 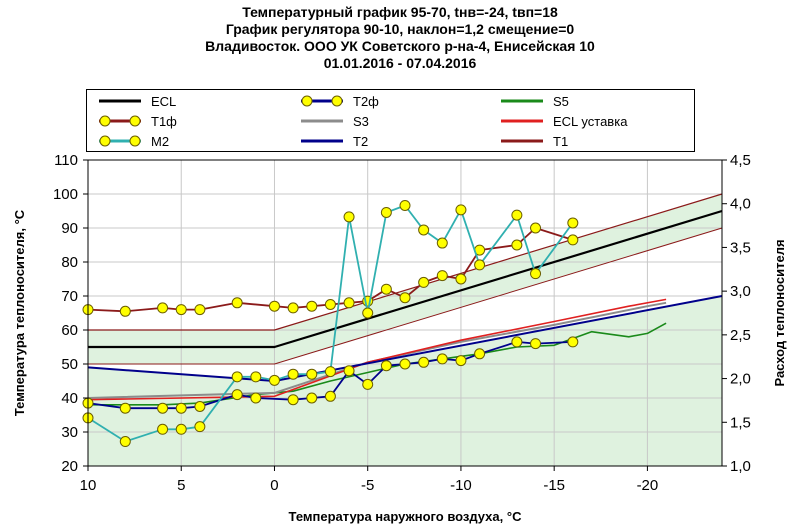 I want to click on x-tick-label-5: -15, so click(x=554, y=485).